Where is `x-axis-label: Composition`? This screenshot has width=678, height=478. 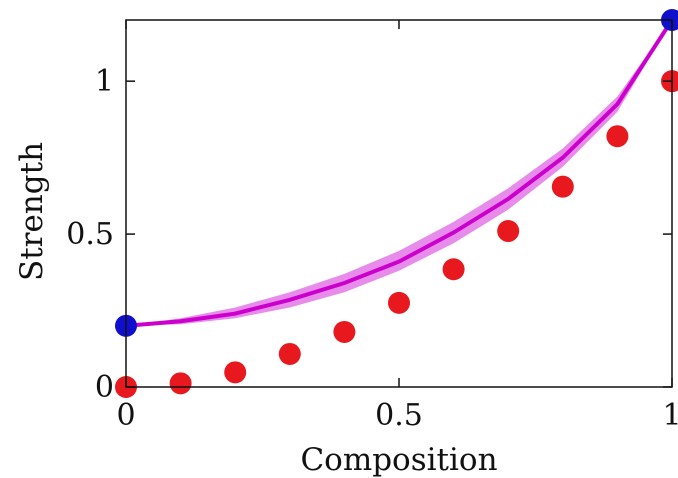 x-axis-label: Composition is located at coordinates (398, 460).